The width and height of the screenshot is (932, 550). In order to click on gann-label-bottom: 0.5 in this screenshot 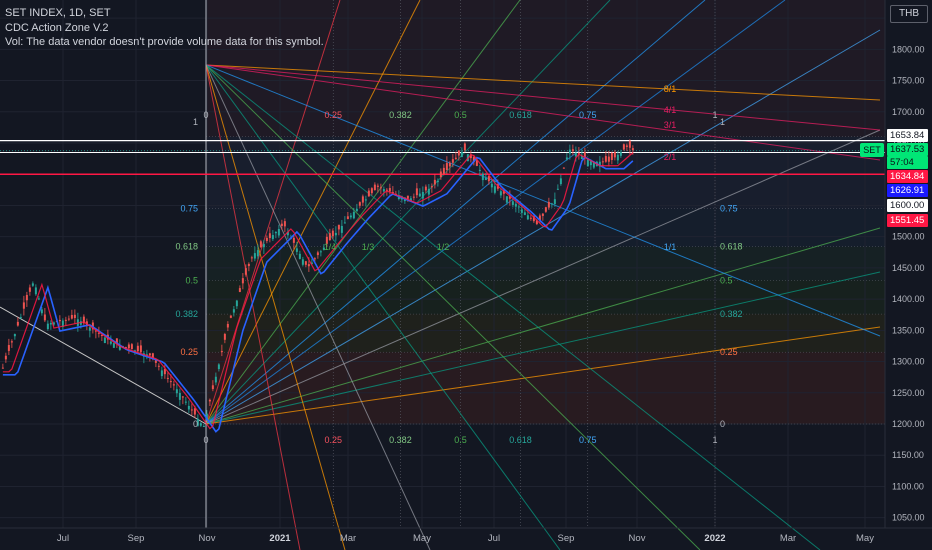, I will do `click(460, 440)`.